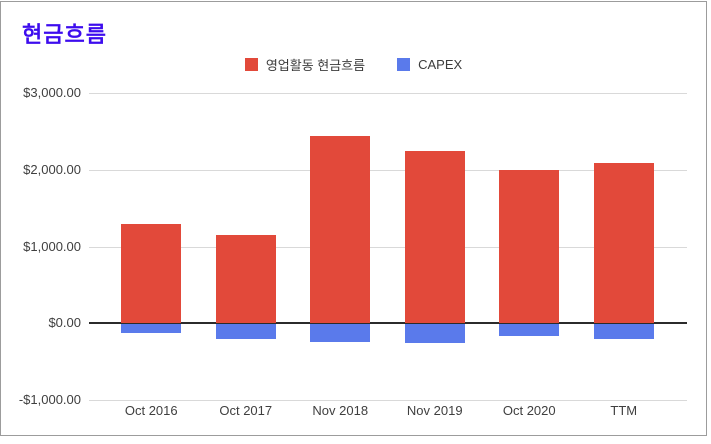 The height and width of the screenshot is (444, 711). Describe the element at coordinates (151, 410) in the screenshot. I see `x-axis-label: Oct 2016` at that location.